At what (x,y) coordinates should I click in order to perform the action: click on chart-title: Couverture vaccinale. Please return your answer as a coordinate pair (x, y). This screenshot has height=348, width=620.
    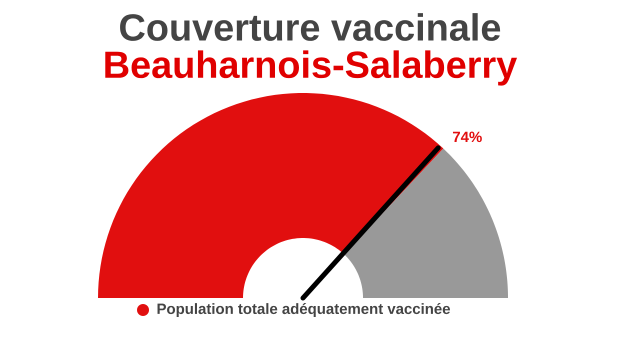
    Looking at the image, I should click on (310, 27).